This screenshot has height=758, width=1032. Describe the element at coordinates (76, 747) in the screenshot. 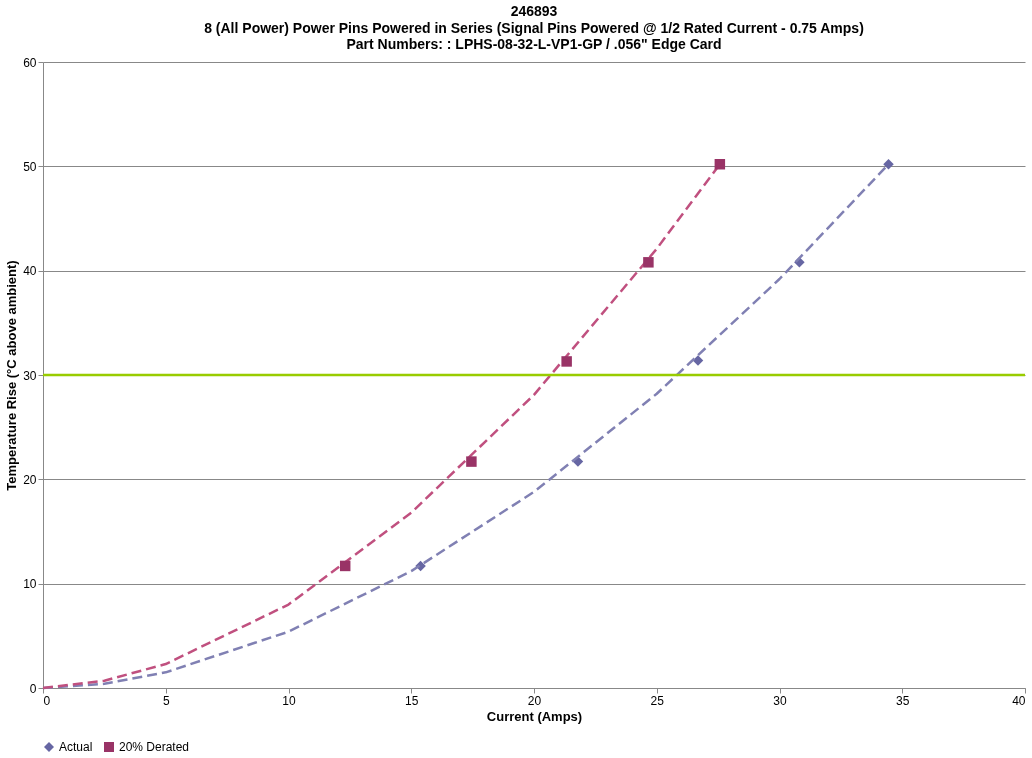

I see `legend-label: Actual` at that location.